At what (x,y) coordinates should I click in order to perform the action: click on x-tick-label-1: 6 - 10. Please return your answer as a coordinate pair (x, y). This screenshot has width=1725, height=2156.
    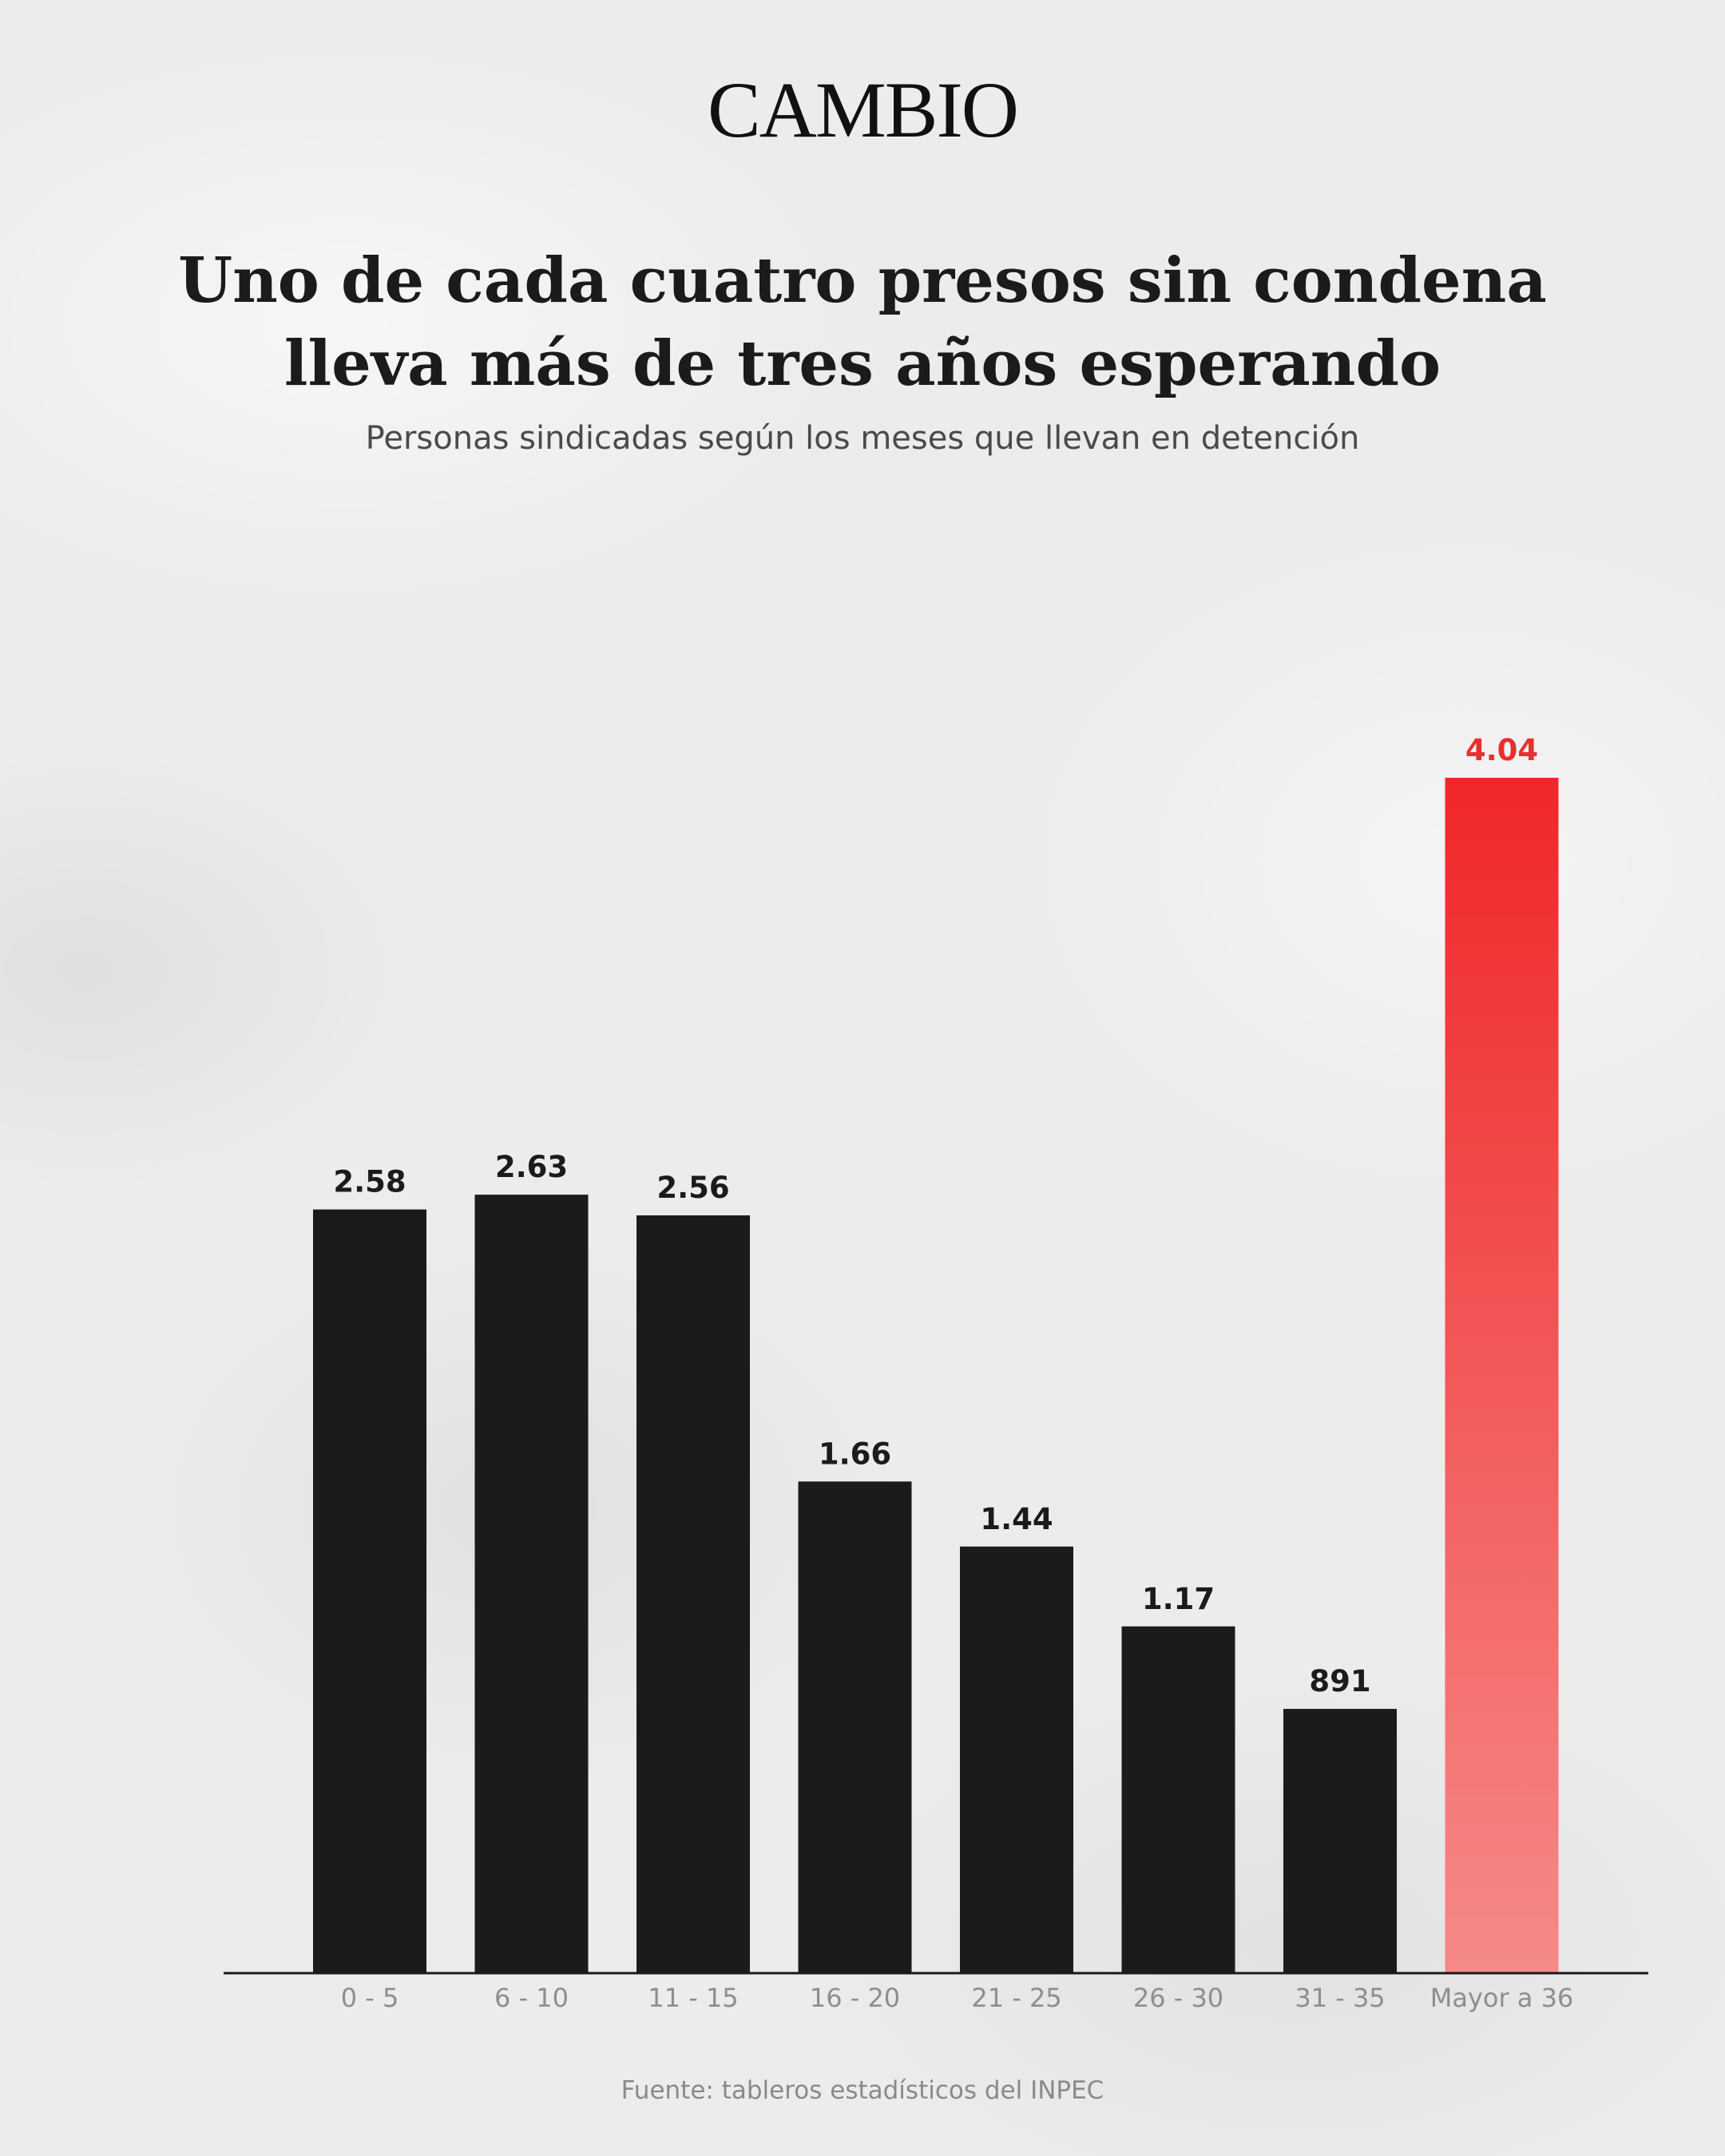
    Looking at the image, I should click on (531, 1998).